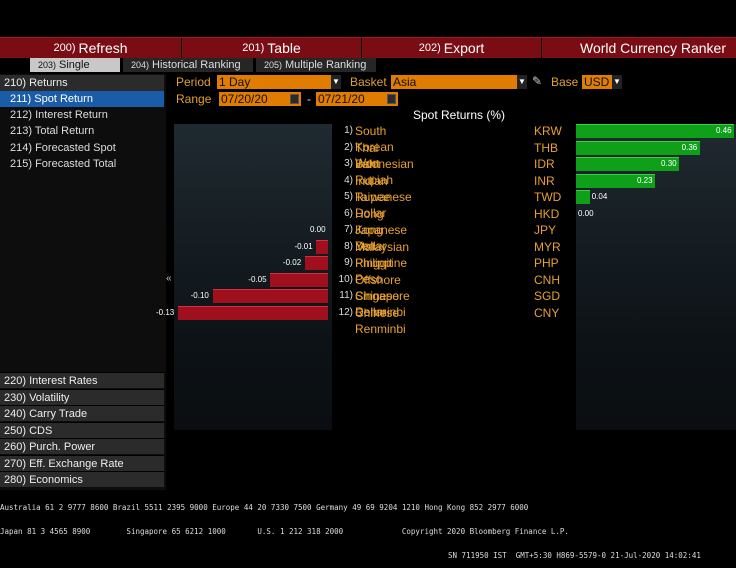 Image resolution: width=736 pixels, height=568 pixels. What do you see at coordinates (724, 130) in the screenshot?
I see `bar-value-label: 0.46` at bounding box center [724, 130].